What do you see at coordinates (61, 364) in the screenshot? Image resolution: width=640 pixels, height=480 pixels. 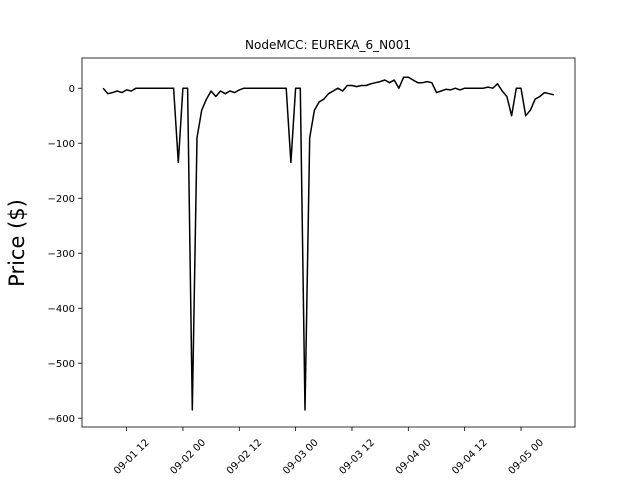 I see `y-tick-label: −500` at bounding box center [61, 364].